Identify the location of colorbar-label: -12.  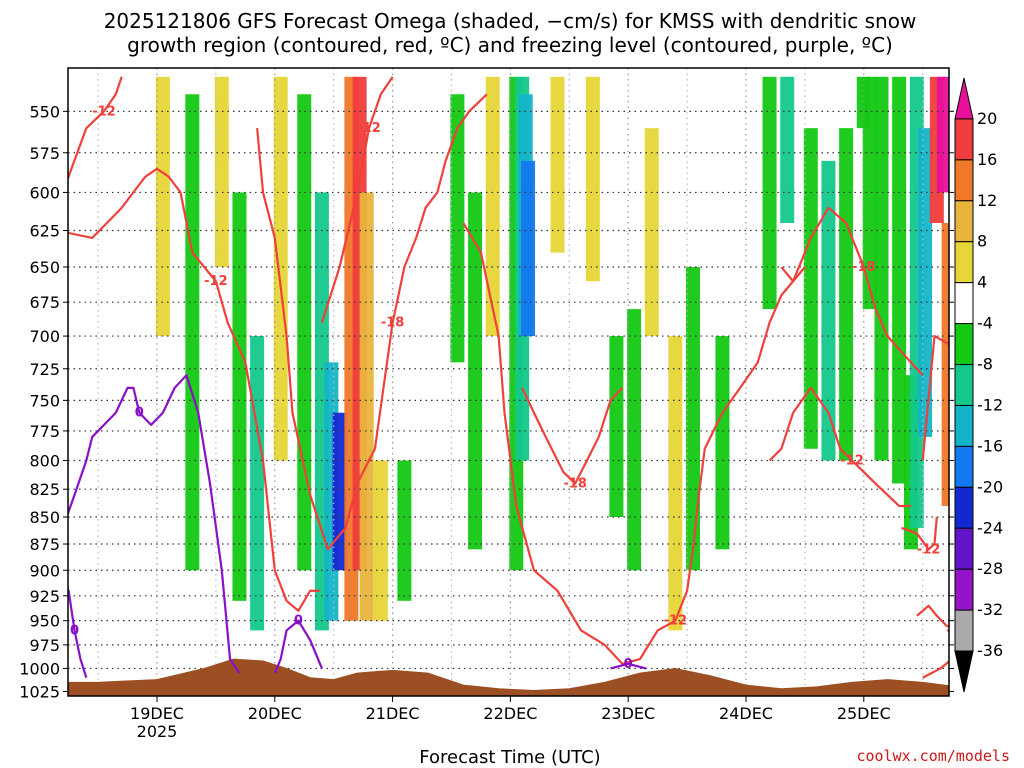
(990, 404).